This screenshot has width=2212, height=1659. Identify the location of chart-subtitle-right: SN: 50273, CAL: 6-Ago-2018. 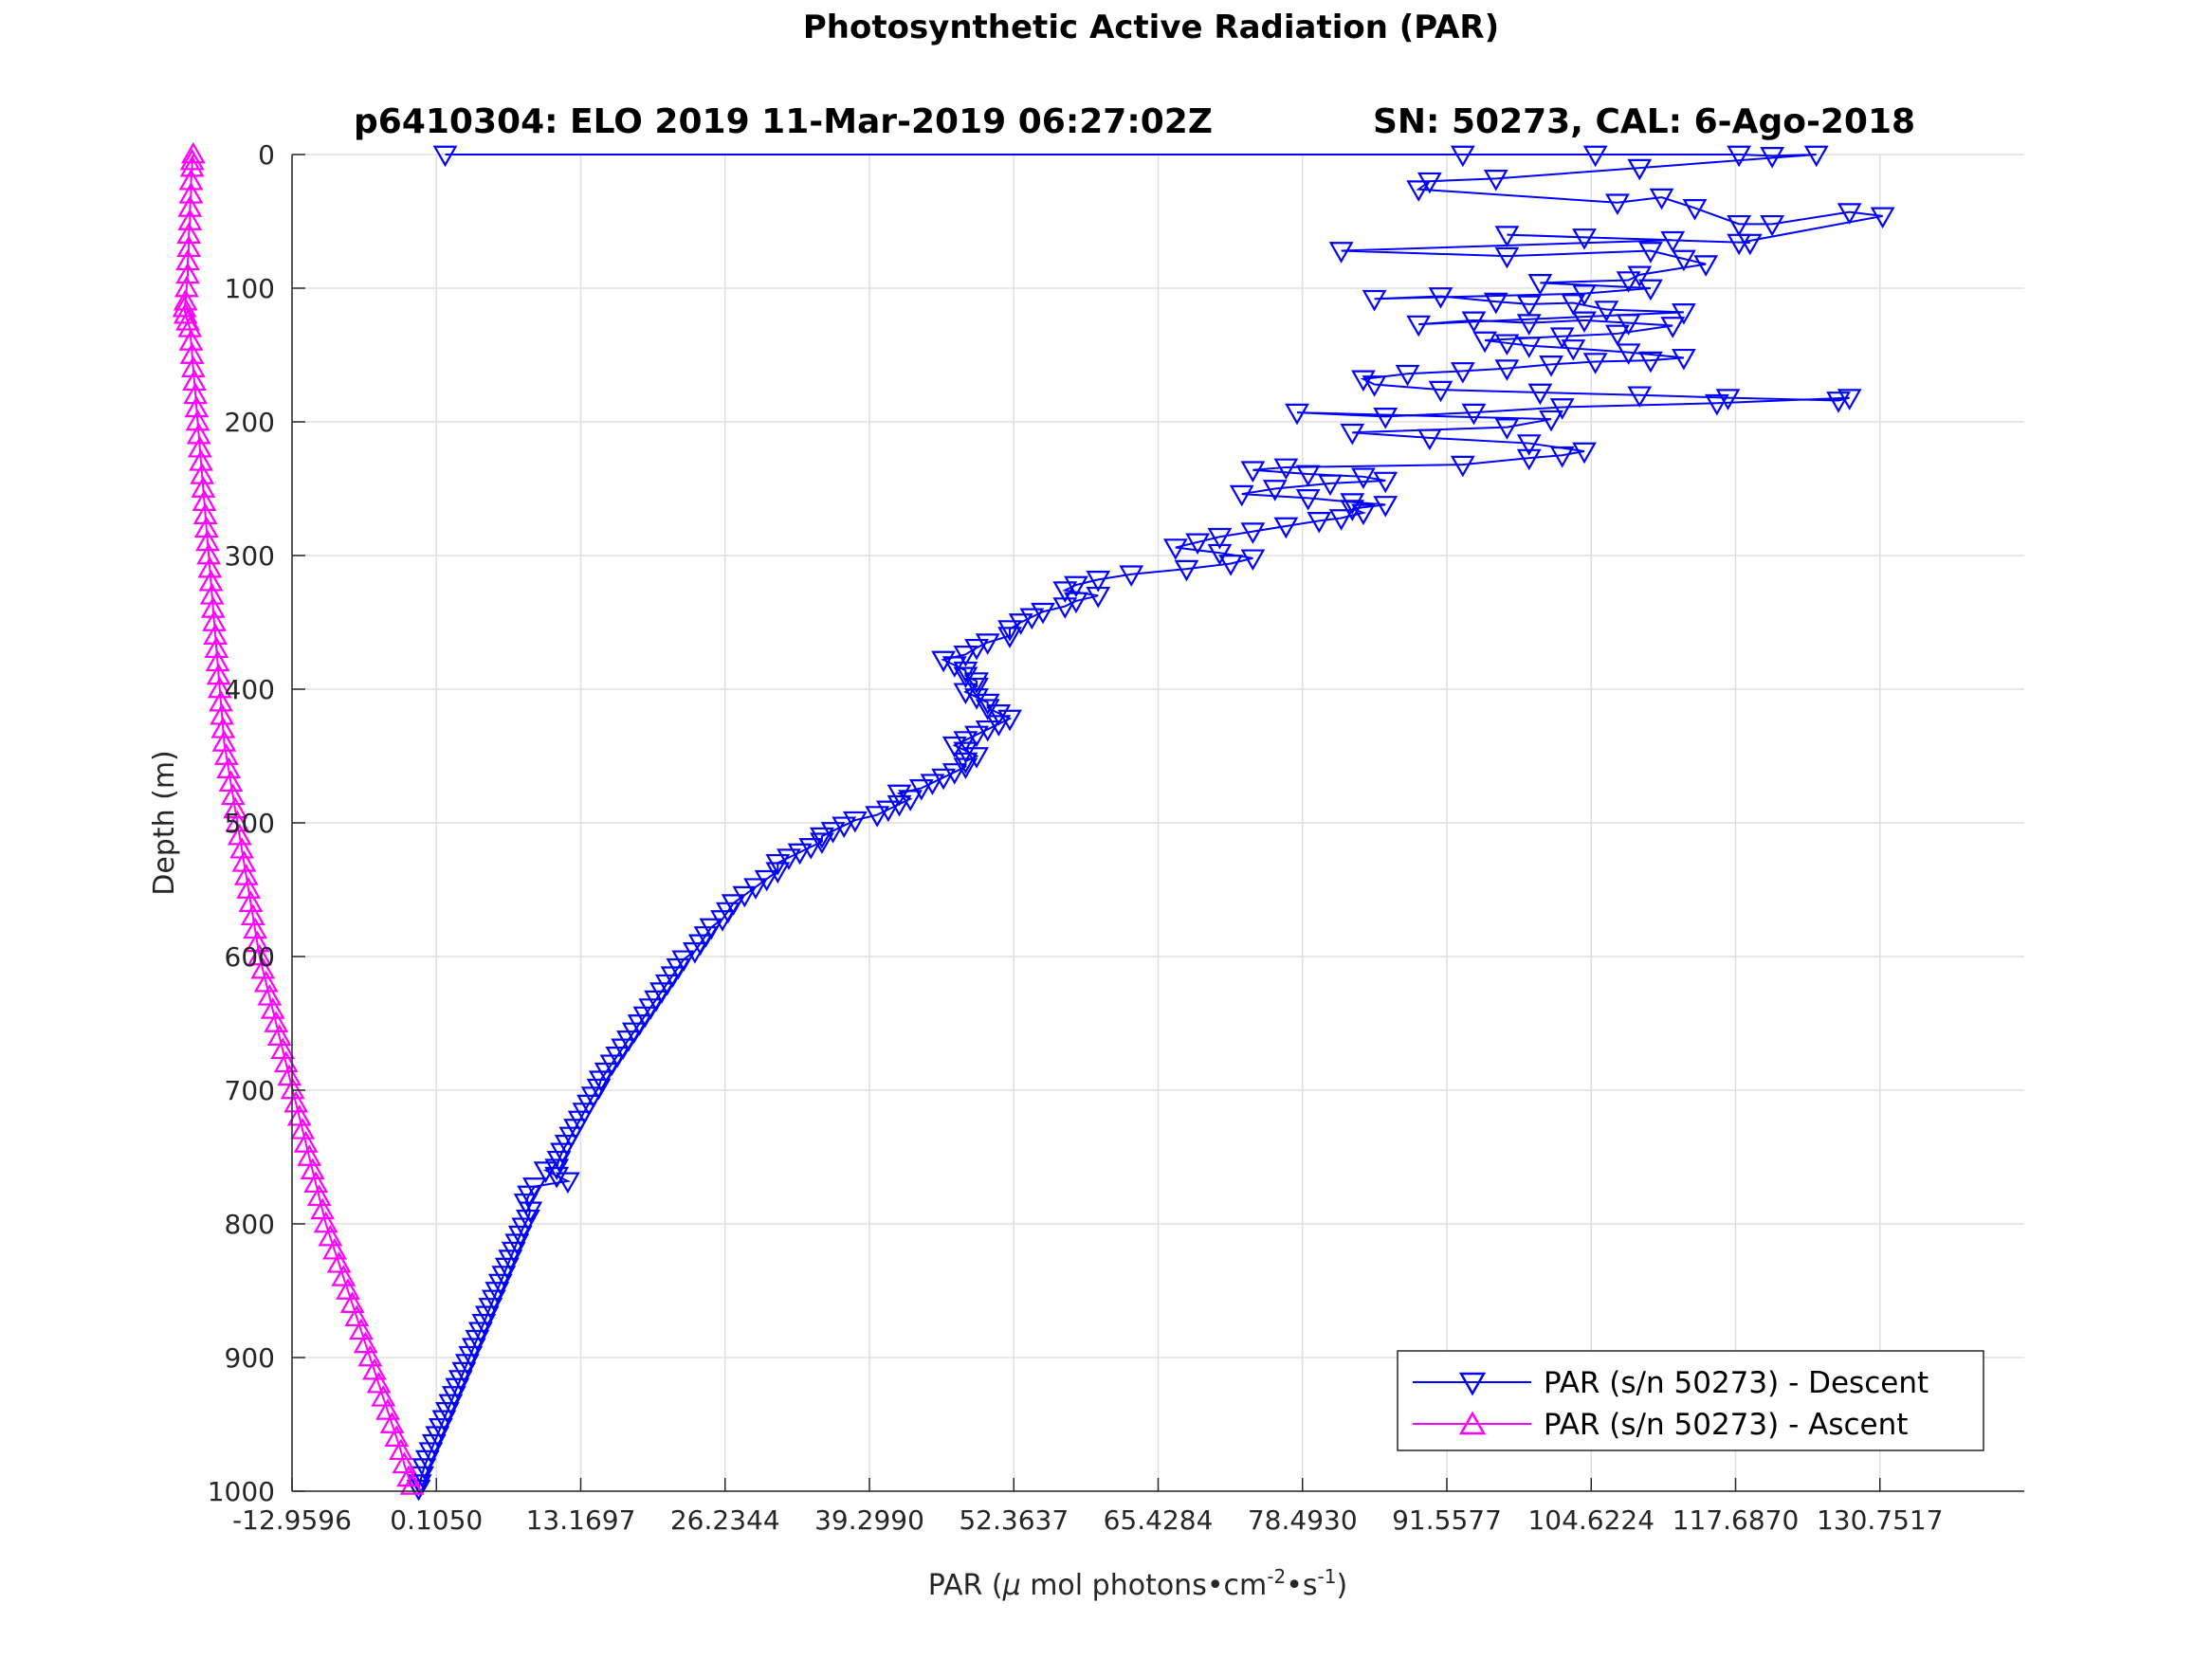
(1644, 121).